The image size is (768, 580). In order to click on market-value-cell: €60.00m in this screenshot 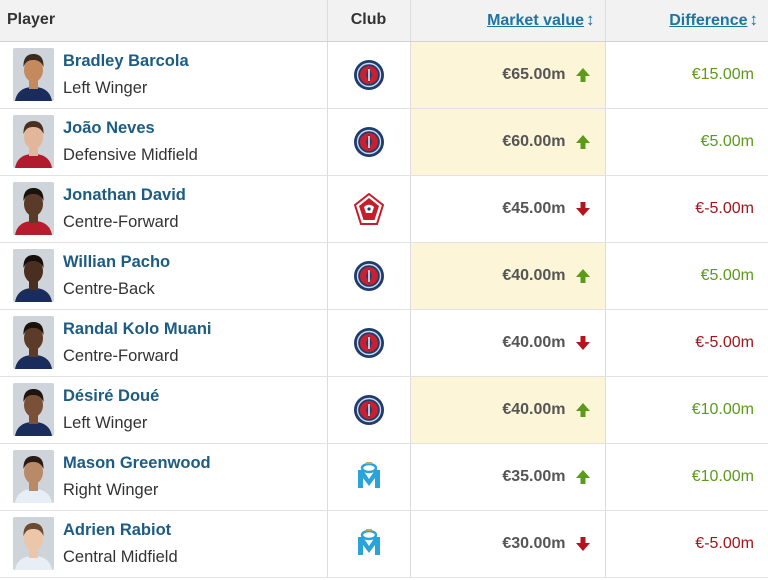, I will do `click(508, 142)`.